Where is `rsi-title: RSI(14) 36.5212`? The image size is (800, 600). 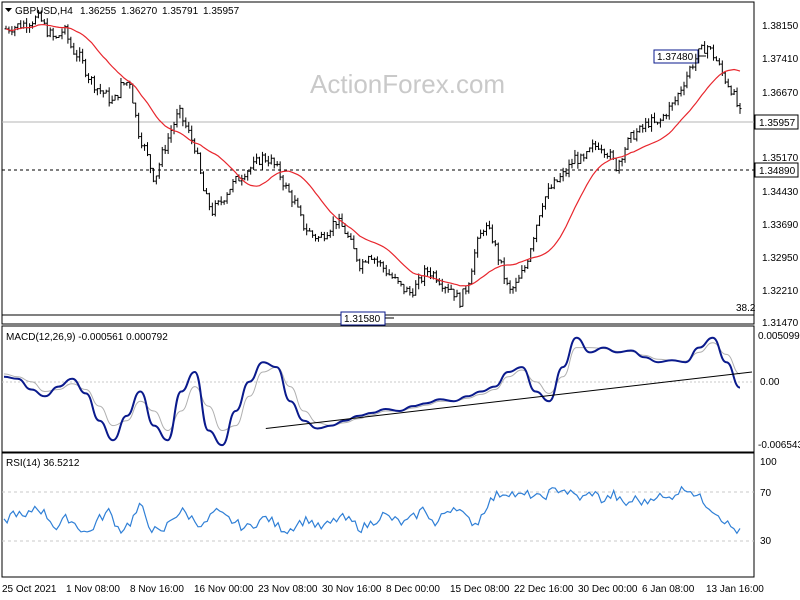 rsi-title: RSI(14) 36.5212 is located at coordinates (43, 463).